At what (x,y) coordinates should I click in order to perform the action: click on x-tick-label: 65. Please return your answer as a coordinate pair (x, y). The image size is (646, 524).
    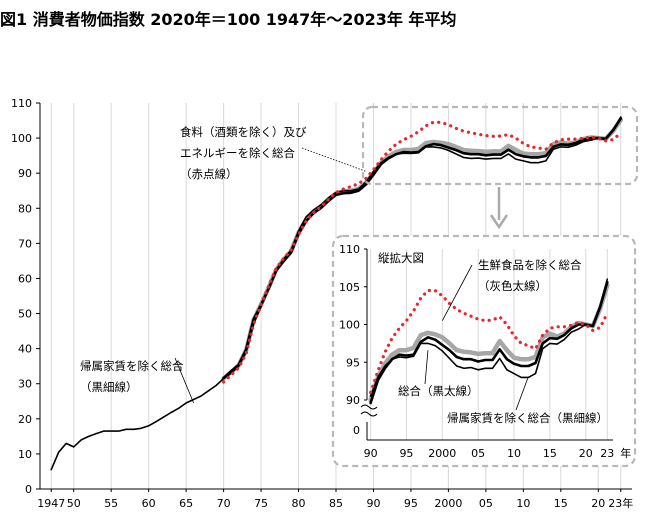
    Looking at the image, I should click on (186, 503).